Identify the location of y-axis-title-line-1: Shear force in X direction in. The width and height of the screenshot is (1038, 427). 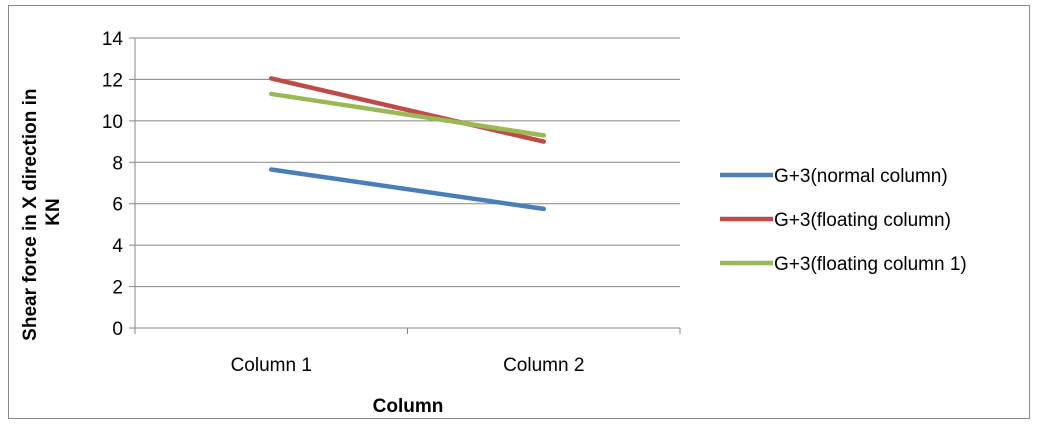
(30, 214).